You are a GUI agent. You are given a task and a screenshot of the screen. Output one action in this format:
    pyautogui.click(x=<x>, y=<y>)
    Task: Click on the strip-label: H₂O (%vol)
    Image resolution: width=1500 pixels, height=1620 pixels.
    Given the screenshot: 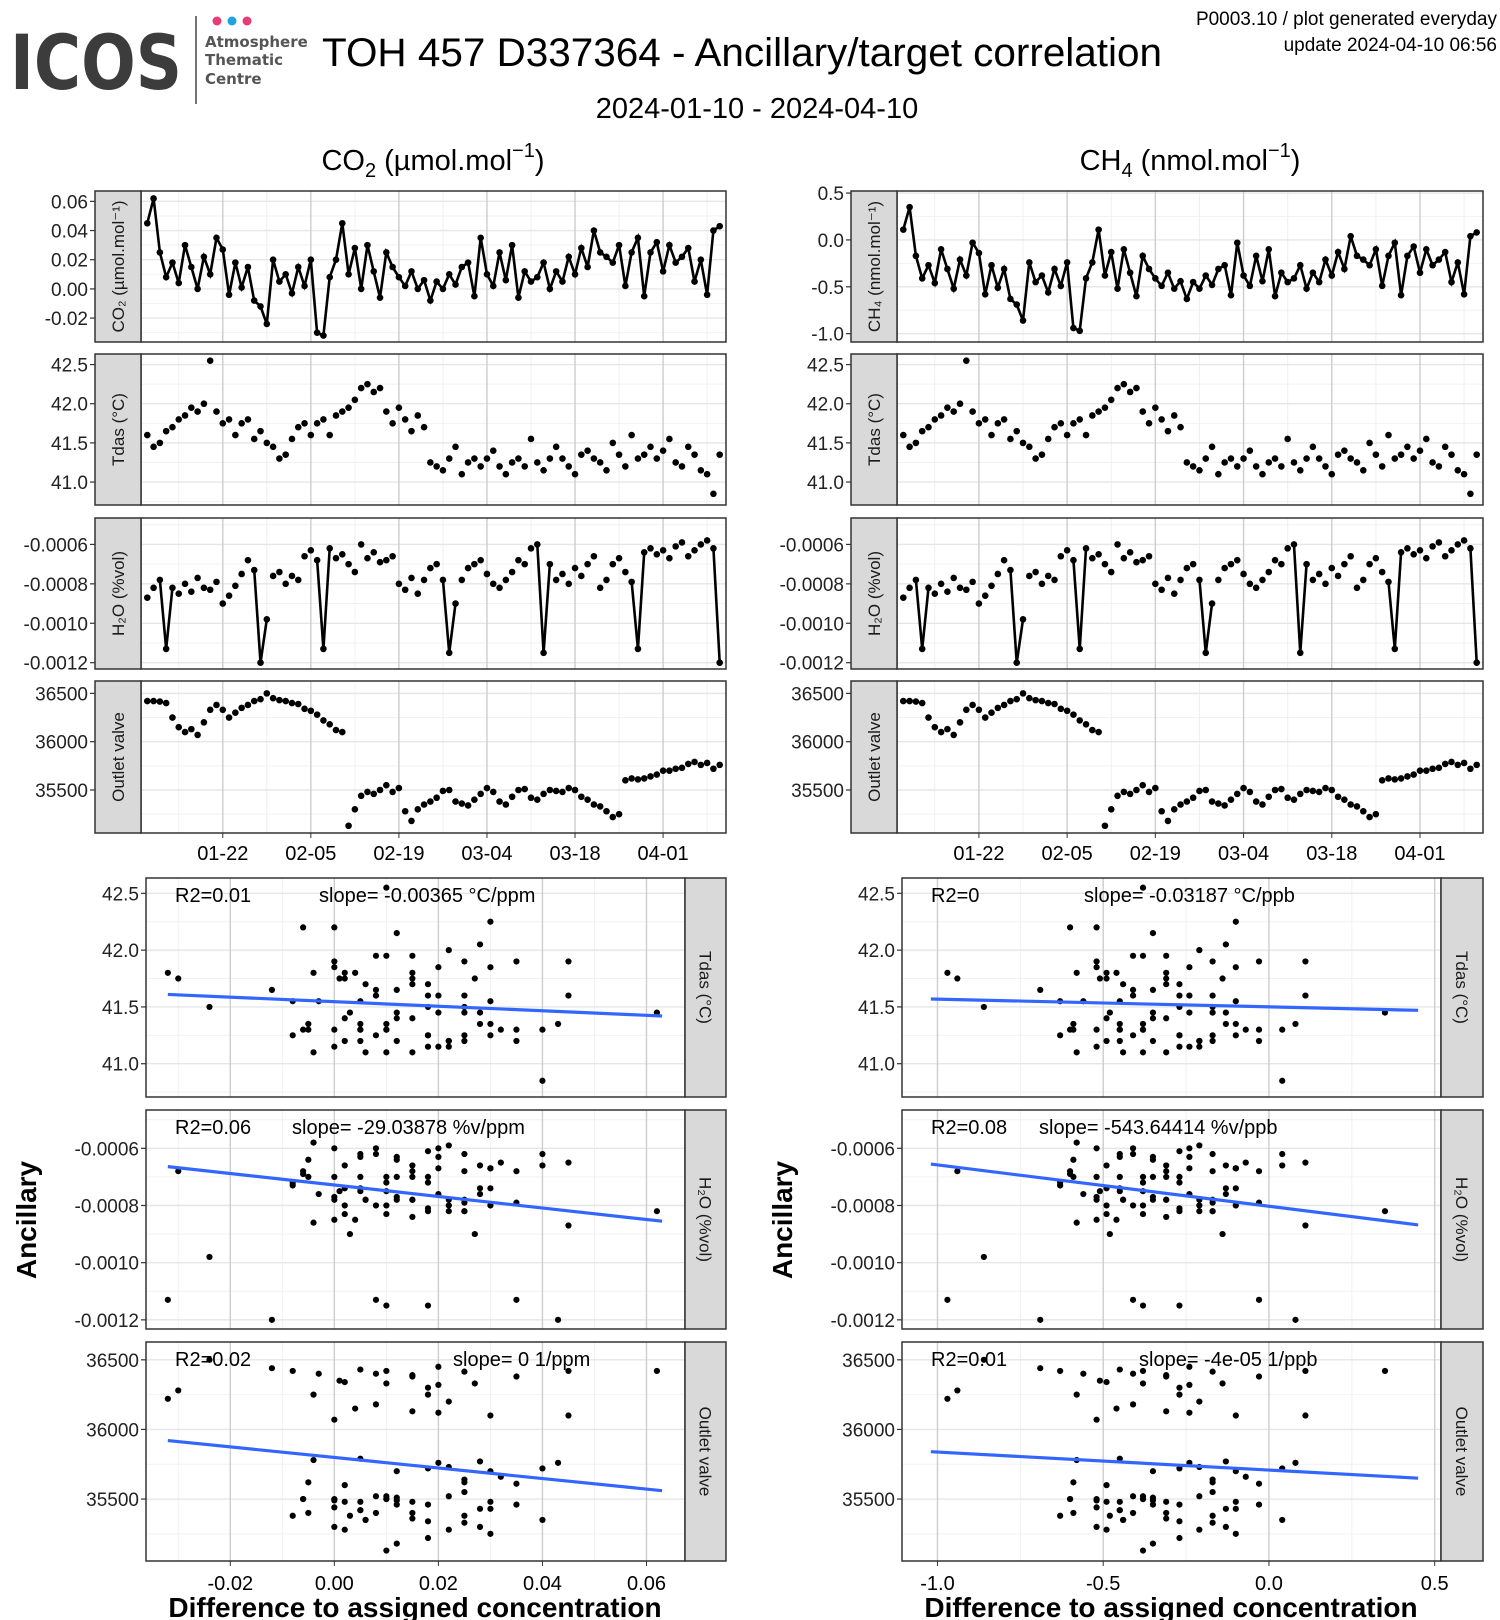 What is the action you would take?
    pyautogui.click(x=705, y=1219)
    